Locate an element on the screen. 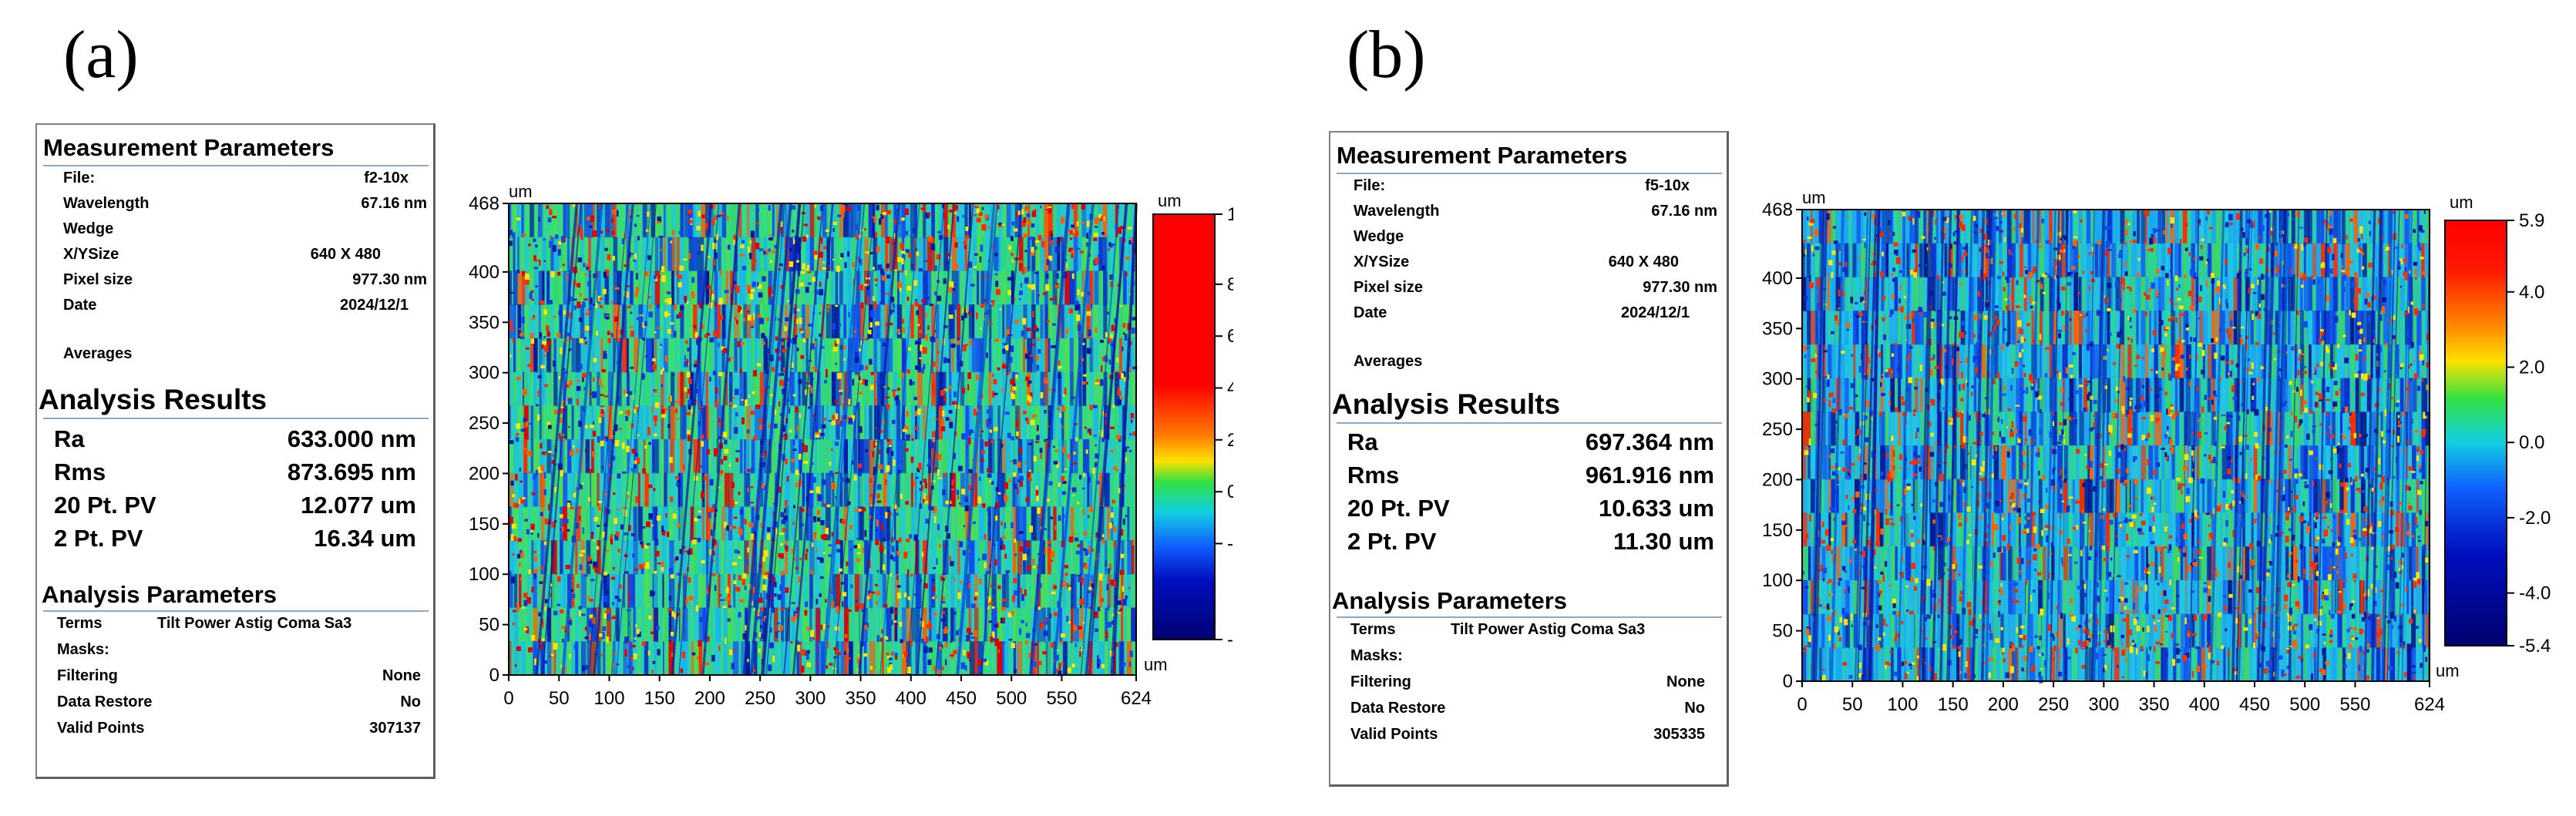 The height and width of the screenshot is (816, 2576). colorbar-tick-label: 6.0 is located at coordinates (1230, 336).